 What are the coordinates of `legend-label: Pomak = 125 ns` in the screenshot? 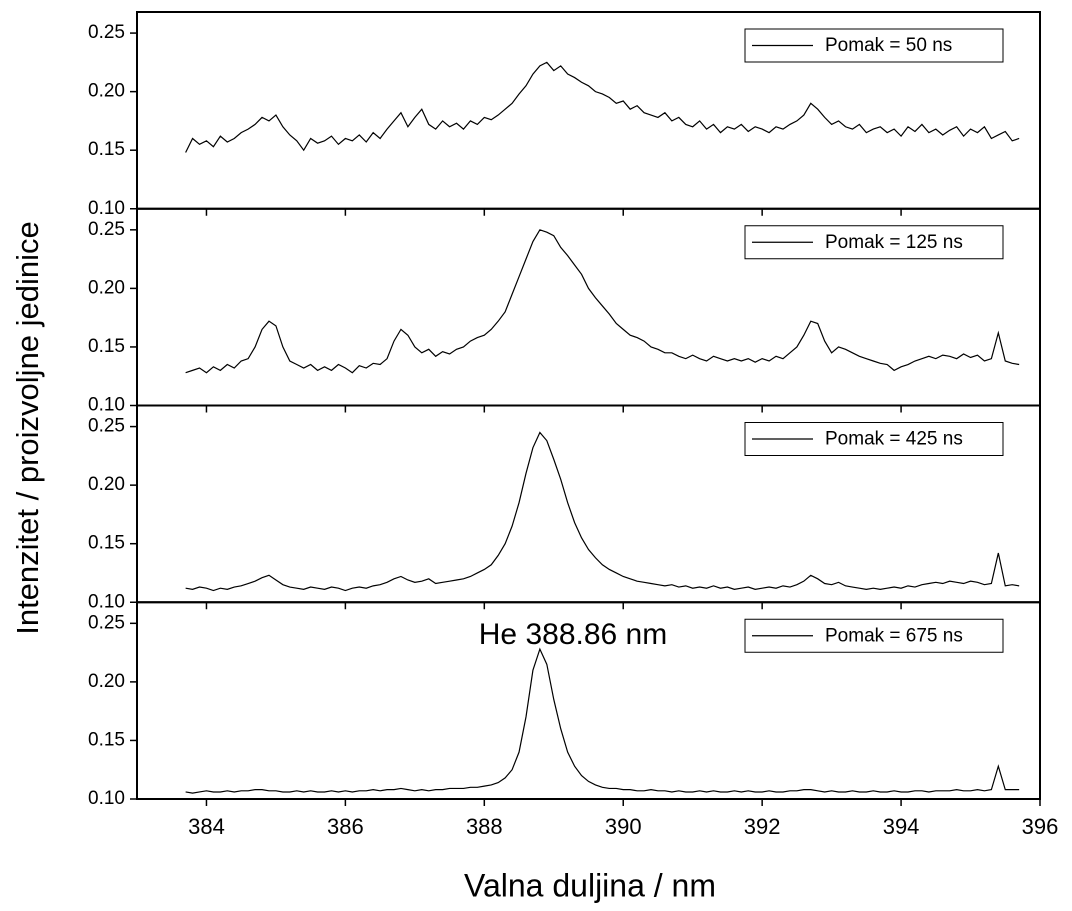 It's located at (894, 242).